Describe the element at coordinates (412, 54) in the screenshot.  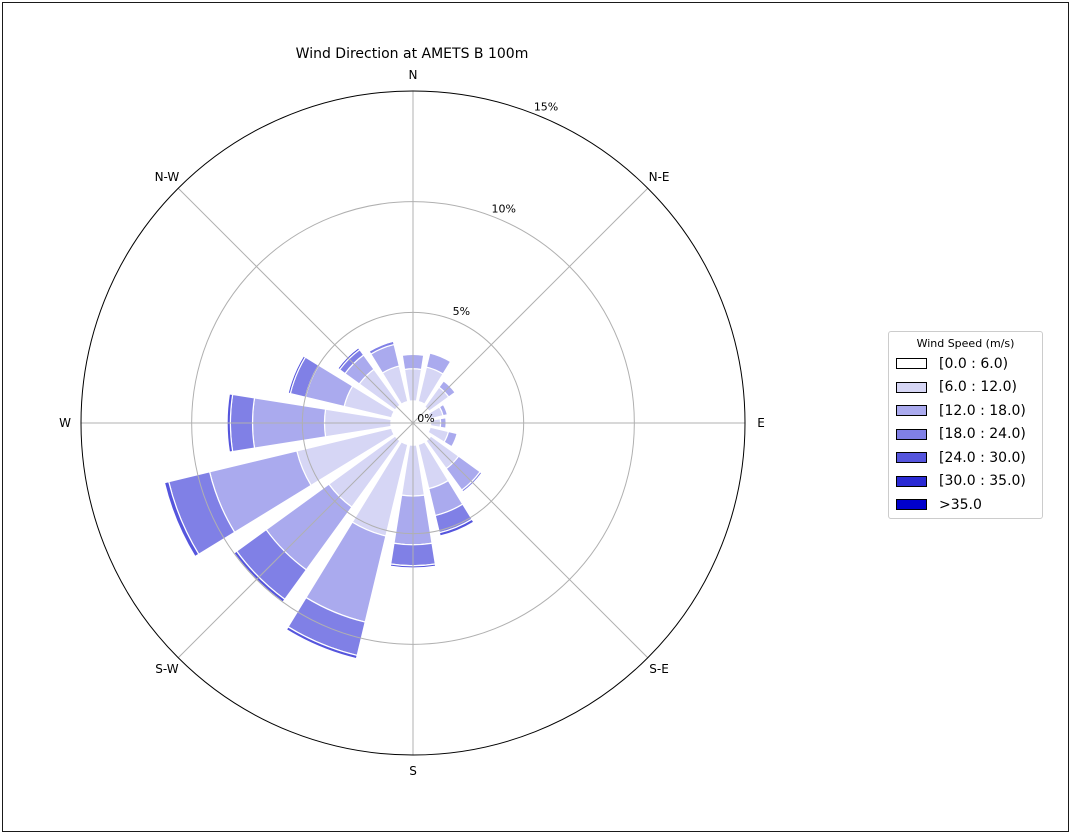
I see `chart-title: Wind Direction at AMETS B 100m` at that location.